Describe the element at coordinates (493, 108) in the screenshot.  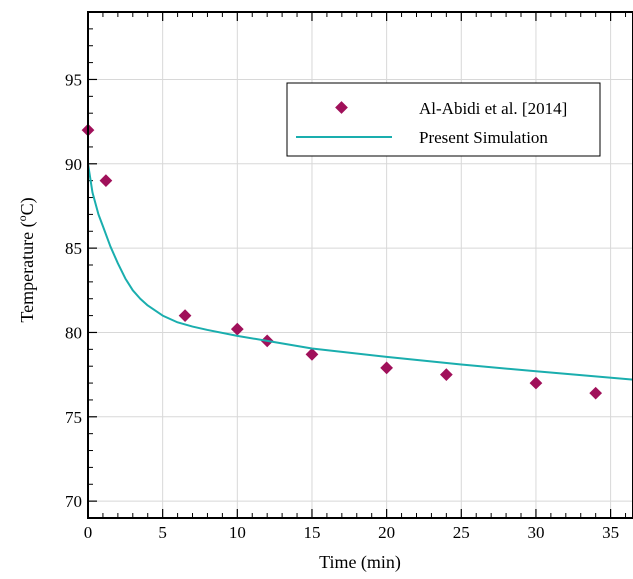
I see `legend-label-0: Al-Abidi et al. [2014]` at that location.